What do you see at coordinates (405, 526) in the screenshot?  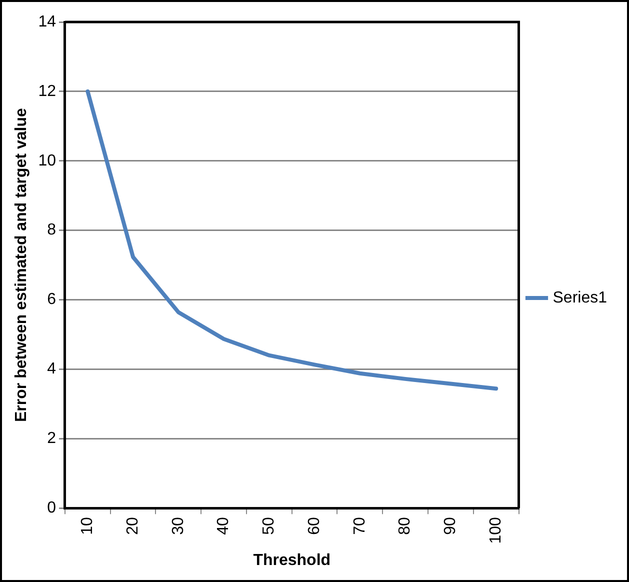 I see `x-tick-label: 80` at bounding box center [405, 526].